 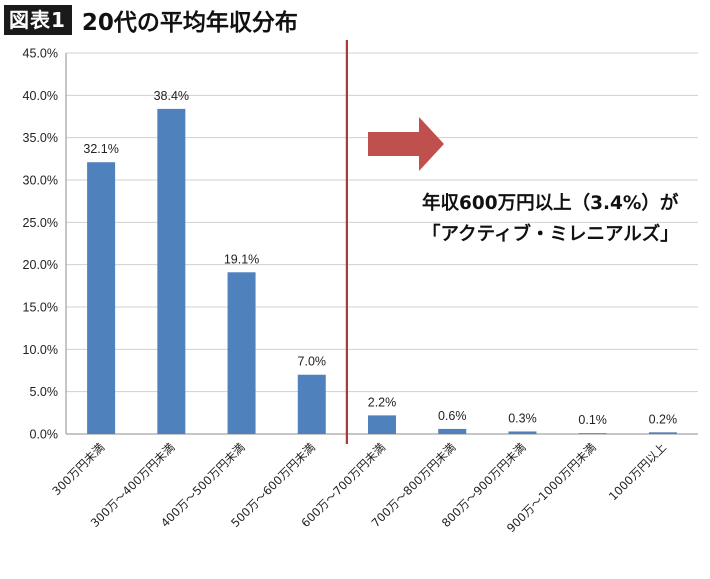 I want to click on x-tick-label: 1000万円以上, so click(x=637, y=471).